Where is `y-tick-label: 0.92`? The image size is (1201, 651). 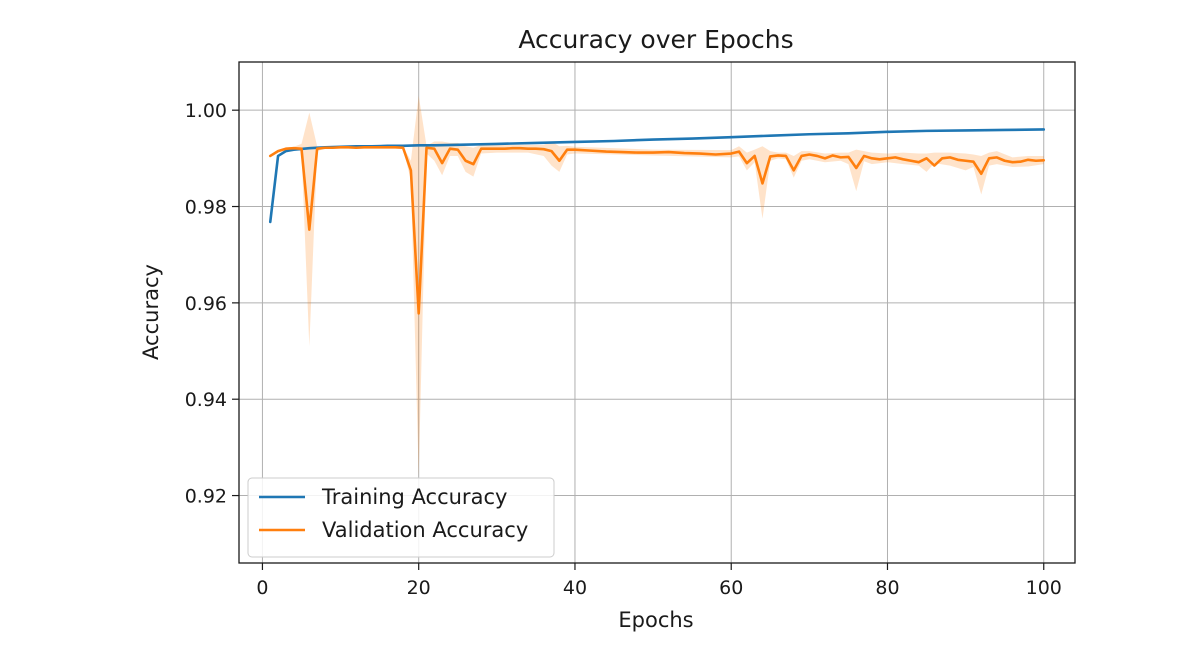
y-tick-label: 0.92 is located at coordinates (206, 497).